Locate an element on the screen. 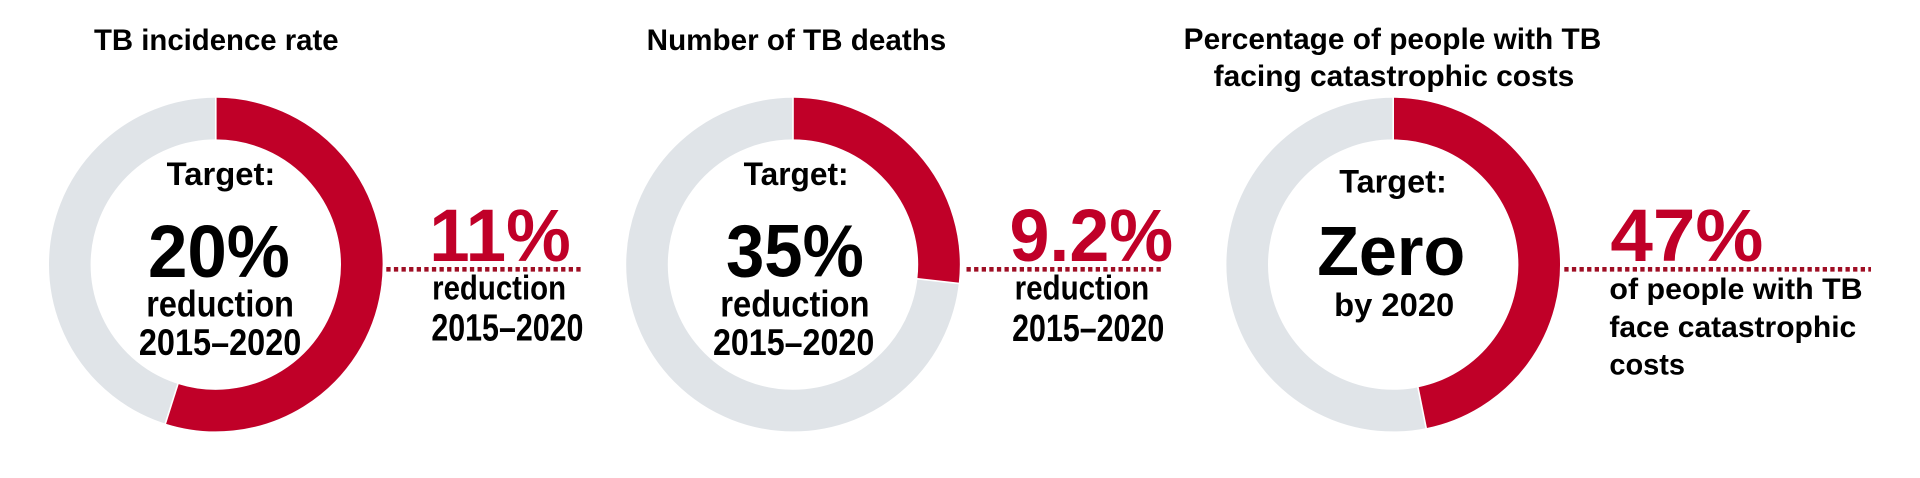 This screenshot has width=1920, height=478. svg-text: Number of TB deaths is located at coordinates (797, 40).